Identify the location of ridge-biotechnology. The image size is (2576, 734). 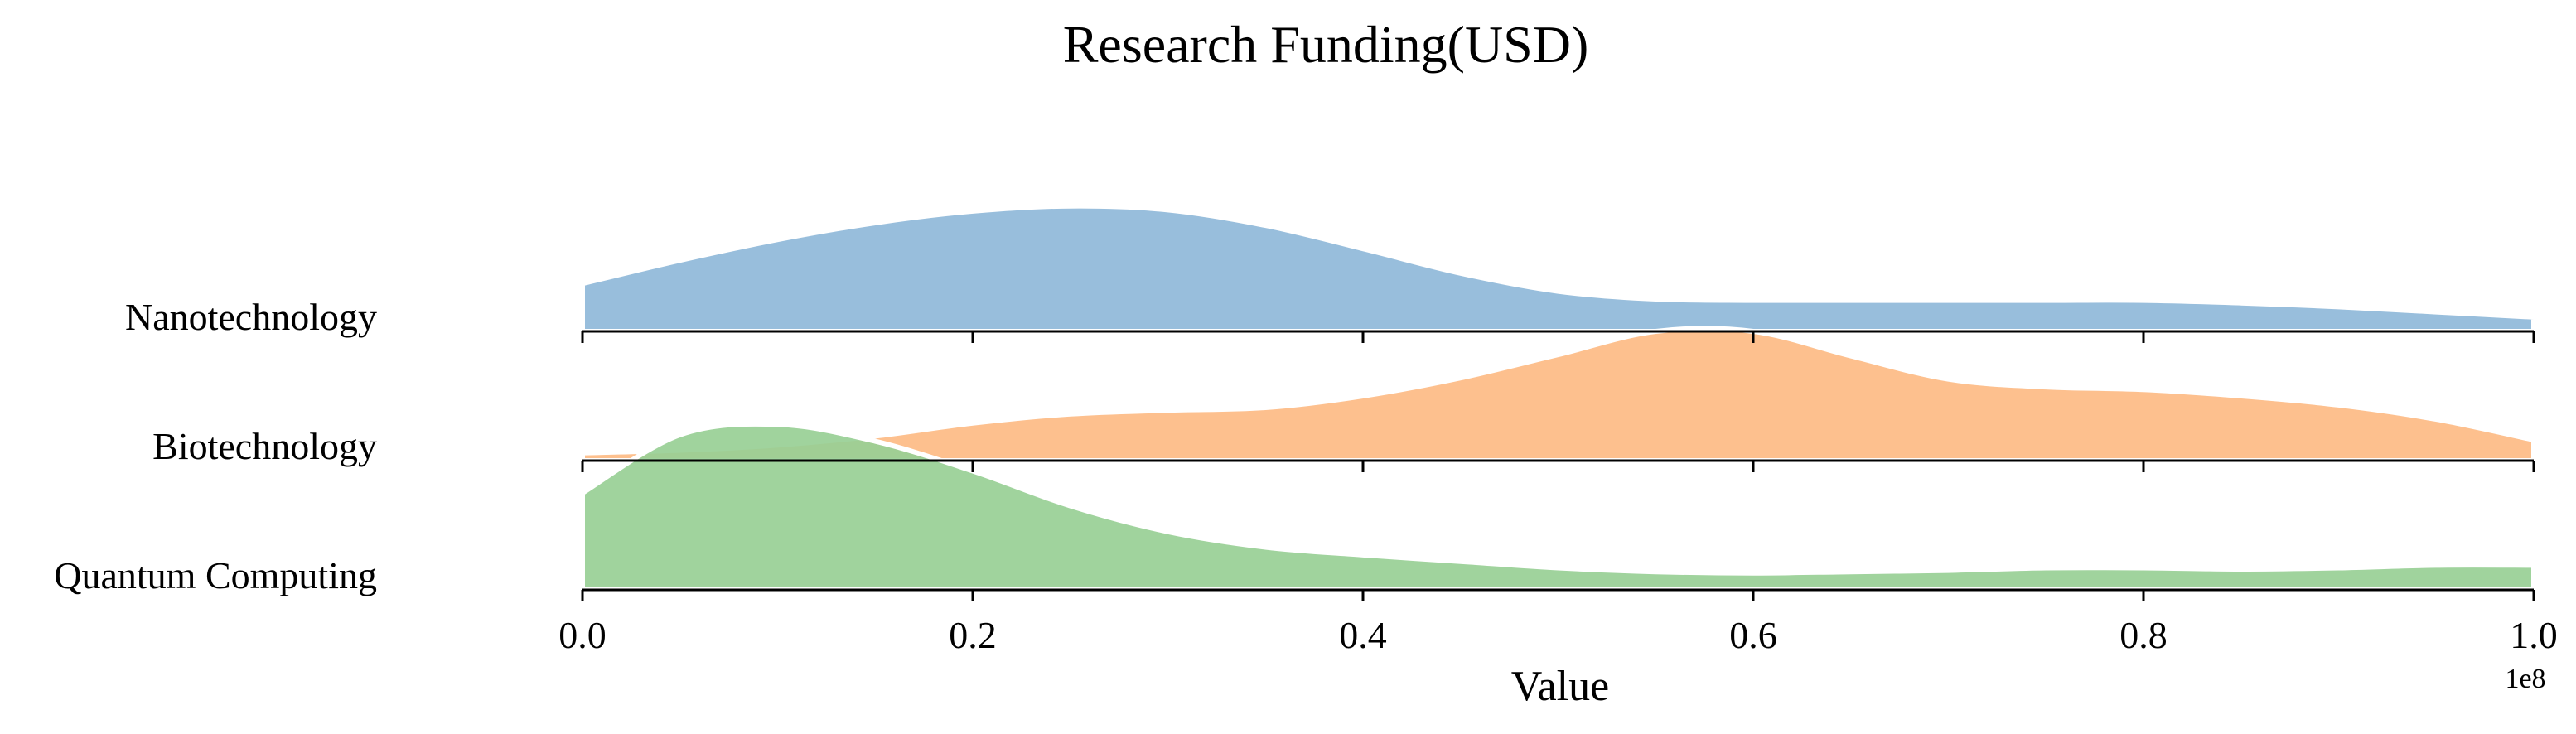
(1558, 394).